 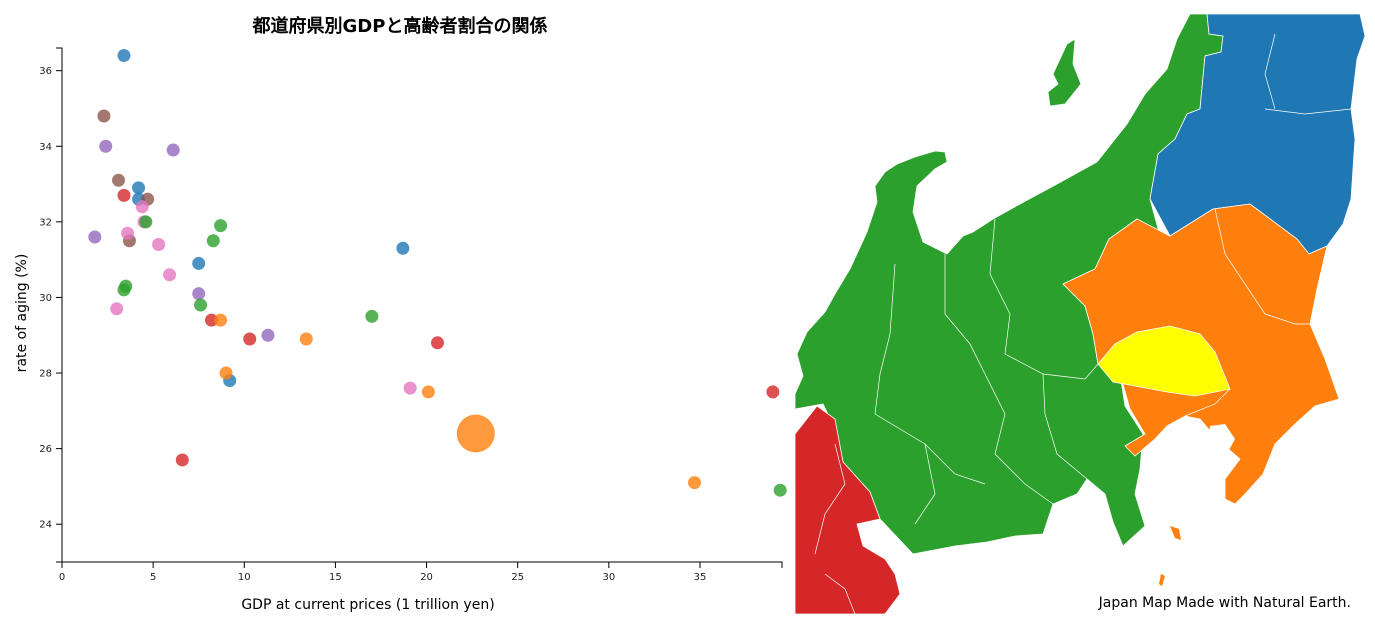 I want to click on x-tick: 35, so click(x=700, y=572).